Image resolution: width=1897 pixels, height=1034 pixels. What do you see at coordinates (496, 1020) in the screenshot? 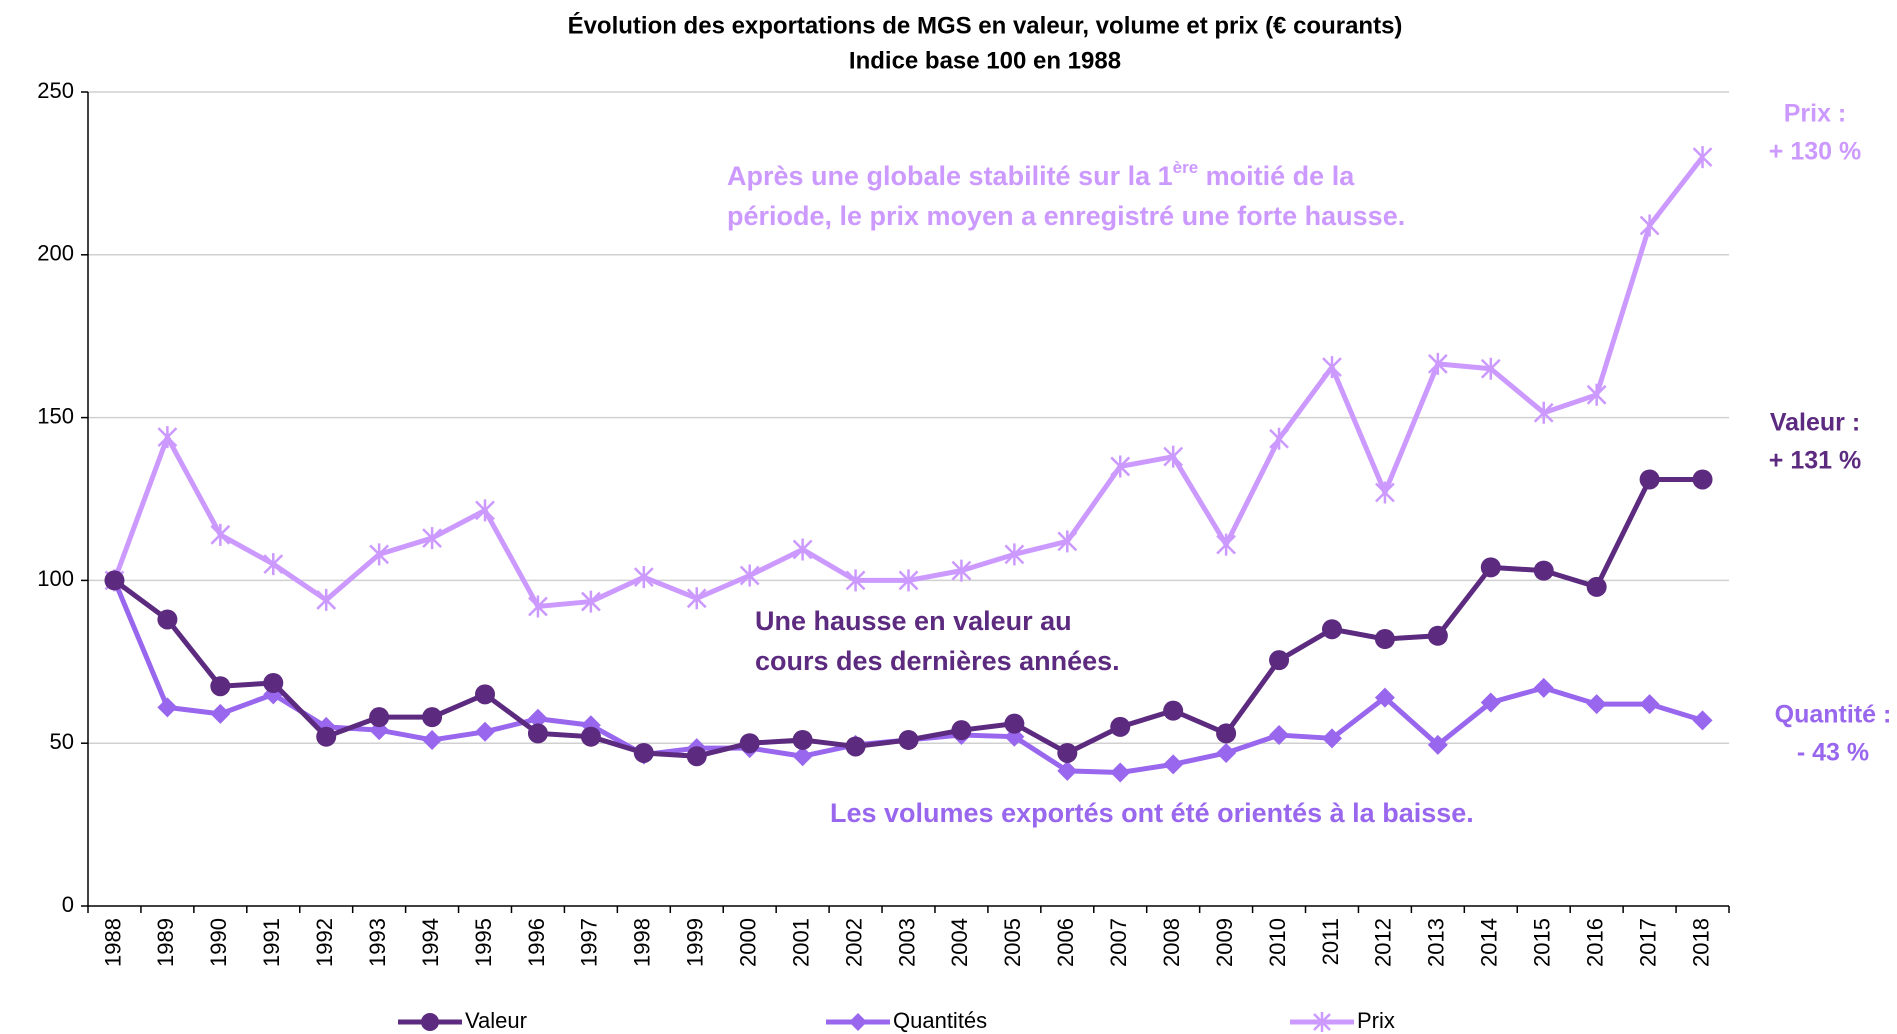
I see `legend-label: Valeur` at bounding box center [496, 1020].